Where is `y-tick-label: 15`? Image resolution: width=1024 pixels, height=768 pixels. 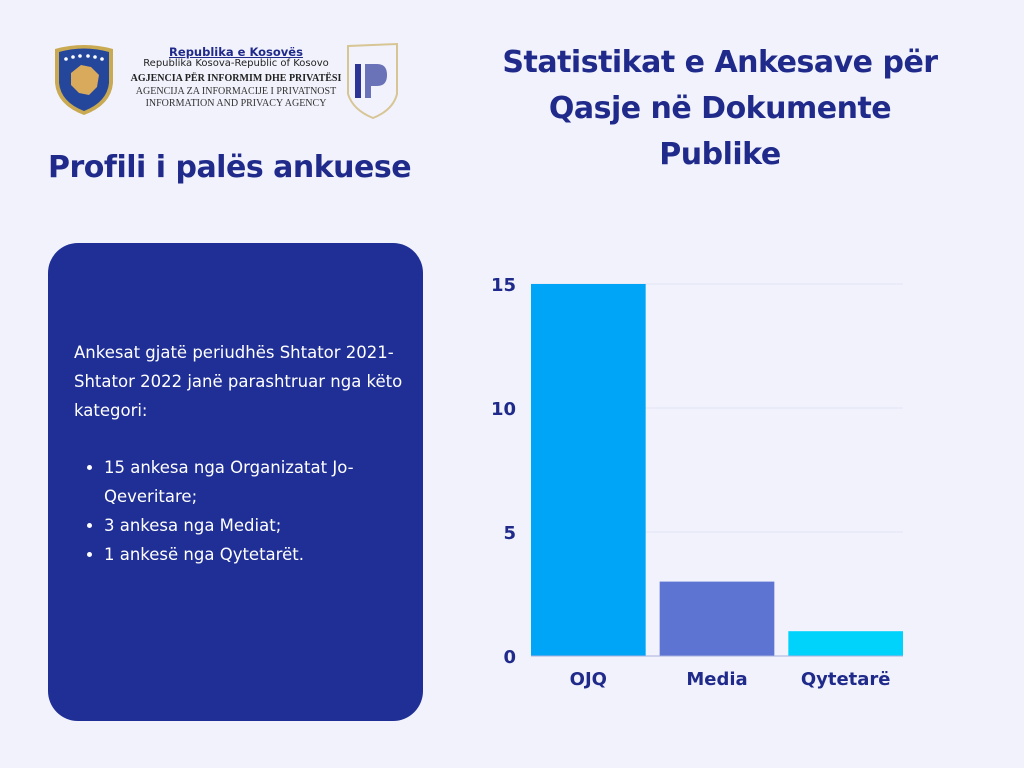
y-tick-label: 15 is located at coordinates (503, 285).